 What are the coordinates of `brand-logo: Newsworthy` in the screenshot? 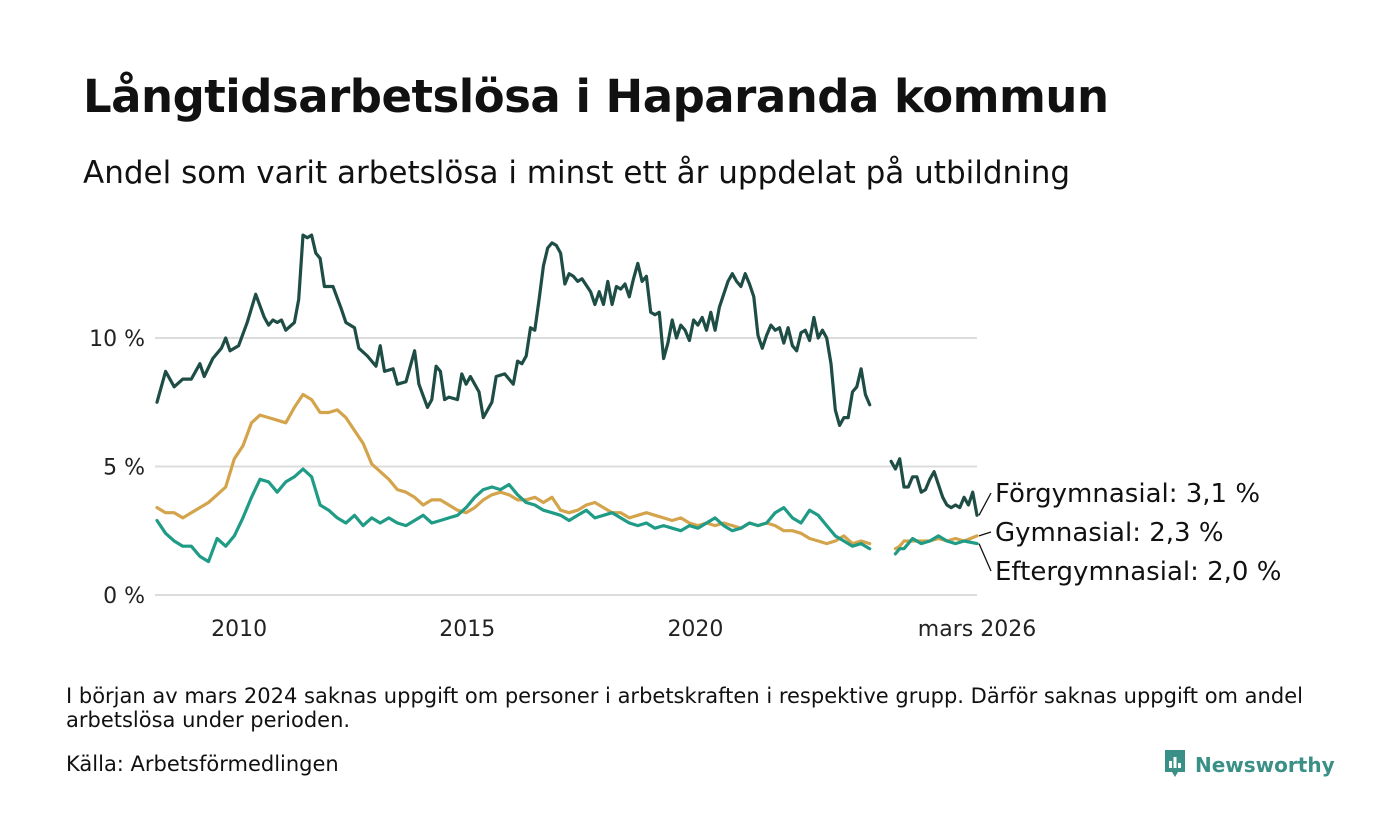 It's located at (1249, 765).